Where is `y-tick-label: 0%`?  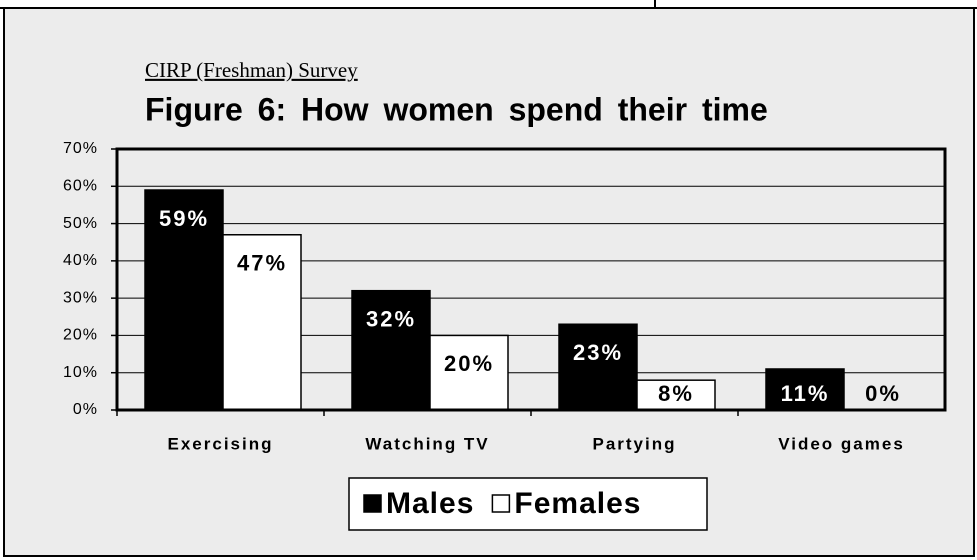 y-tick-label: 0% is located at coordinates (85, 409).